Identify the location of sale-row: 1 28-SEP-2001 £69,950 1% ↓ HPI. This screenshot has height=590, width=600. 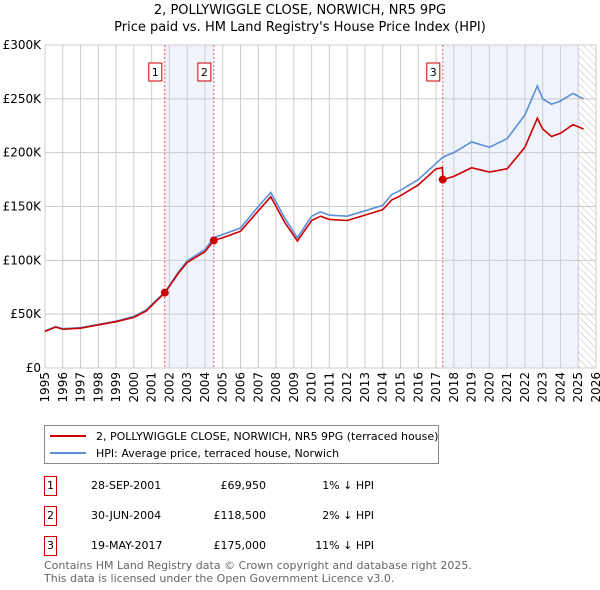
(244, 486).